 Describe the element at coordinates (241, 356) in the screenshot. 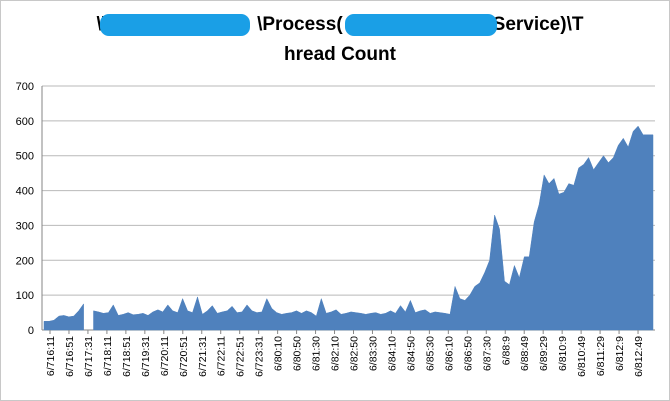

I see `x-tick-label: 6/722:51` at that location.